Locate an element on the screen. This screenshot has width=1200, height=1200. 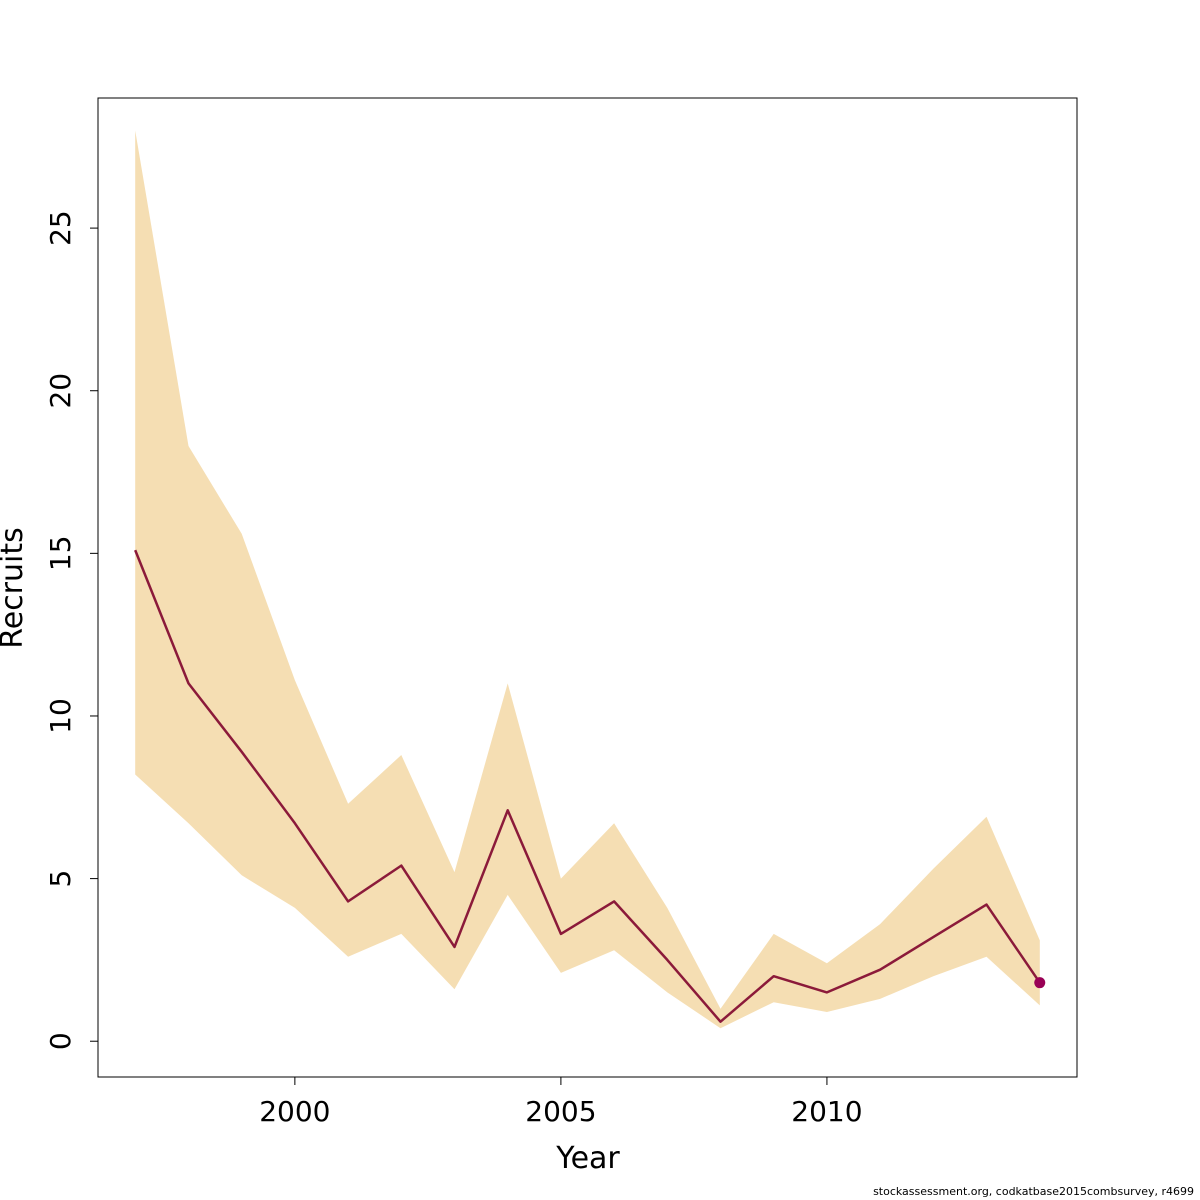
x-tick-label: 2010 is located at coordinates (826, 1111).